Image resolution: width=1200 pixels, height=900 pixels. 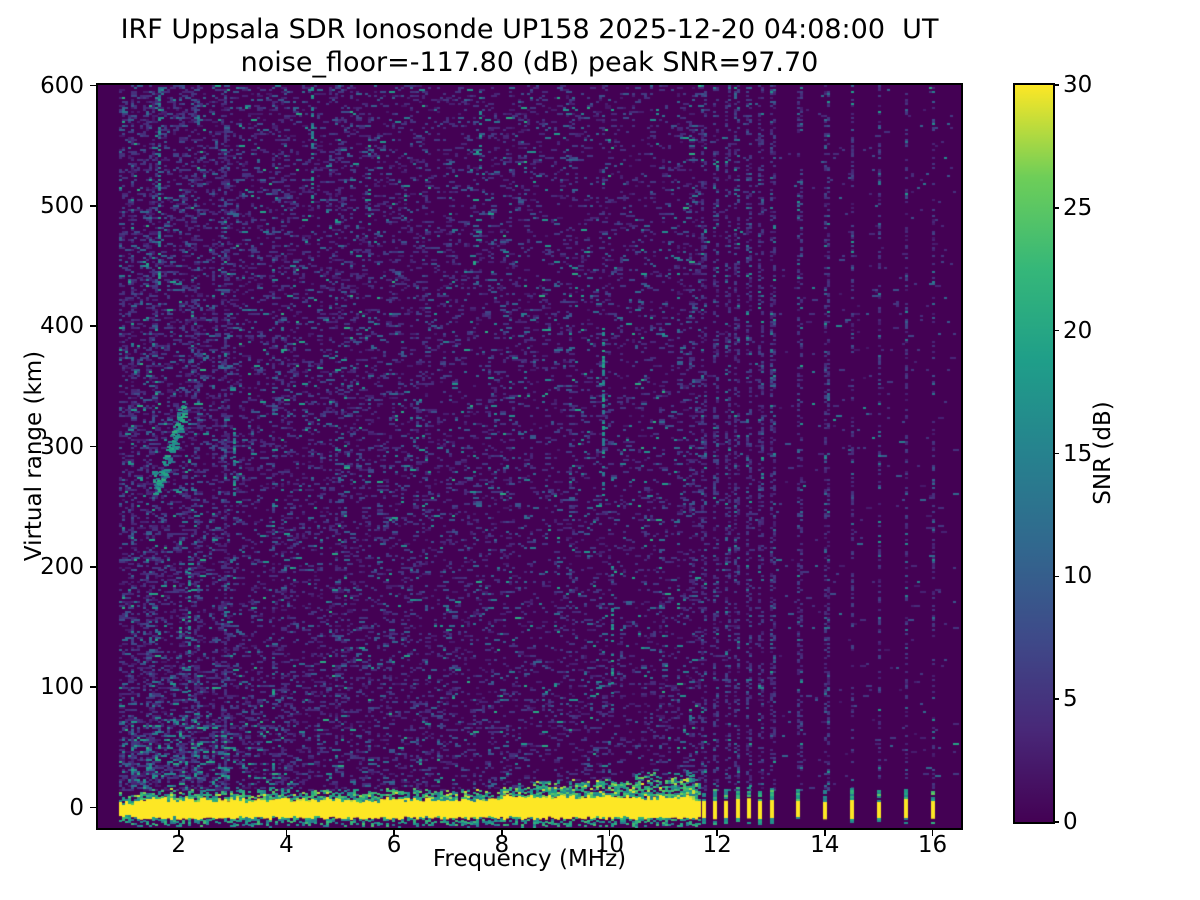 What do you see at coordinates (62, 687) in the screenshot?
I see `y-tick-label: 100` at bounding box center [62, 687].